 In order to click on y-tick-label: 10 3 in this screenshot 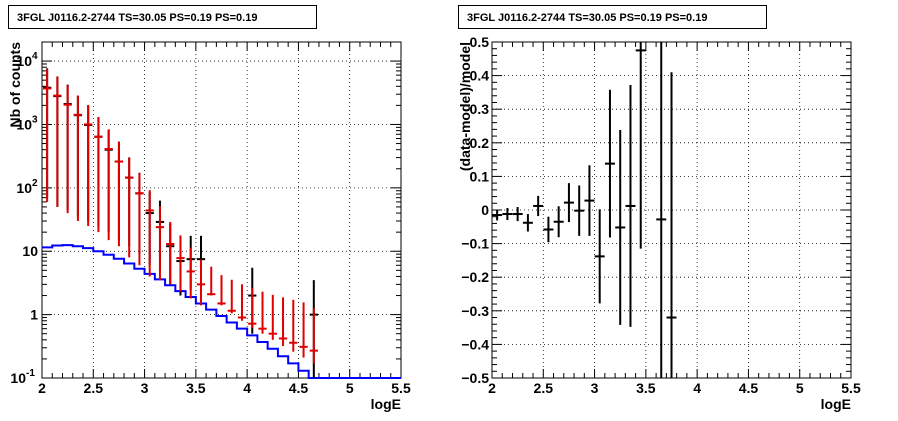, I will do `click(27, 123)`.